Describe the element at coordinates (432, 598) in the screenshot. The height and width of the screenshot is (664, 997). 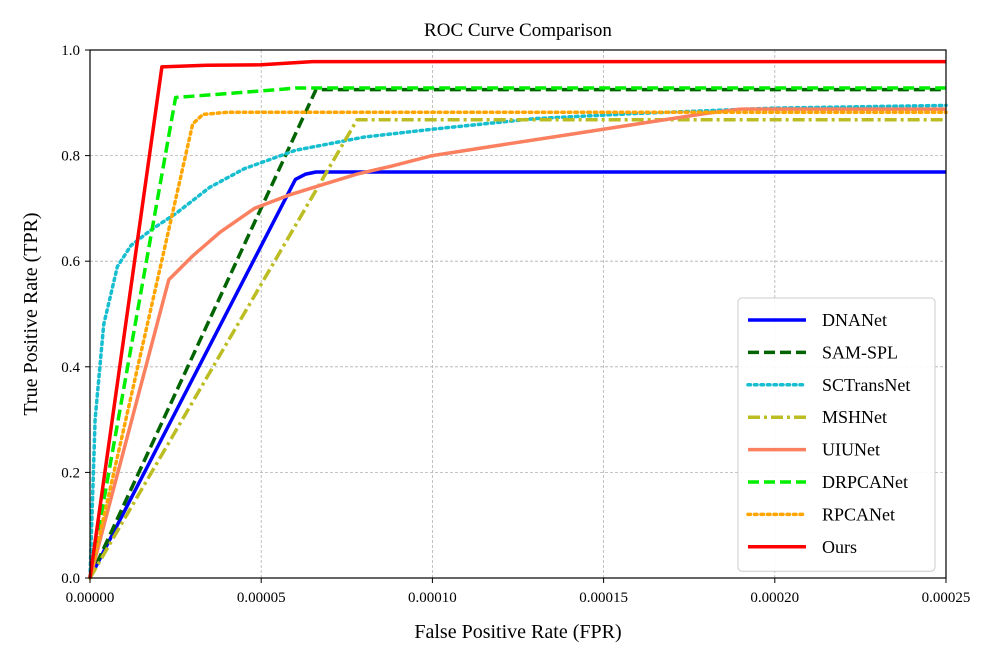
I see `x-tick-label: 0.00010` at that location.